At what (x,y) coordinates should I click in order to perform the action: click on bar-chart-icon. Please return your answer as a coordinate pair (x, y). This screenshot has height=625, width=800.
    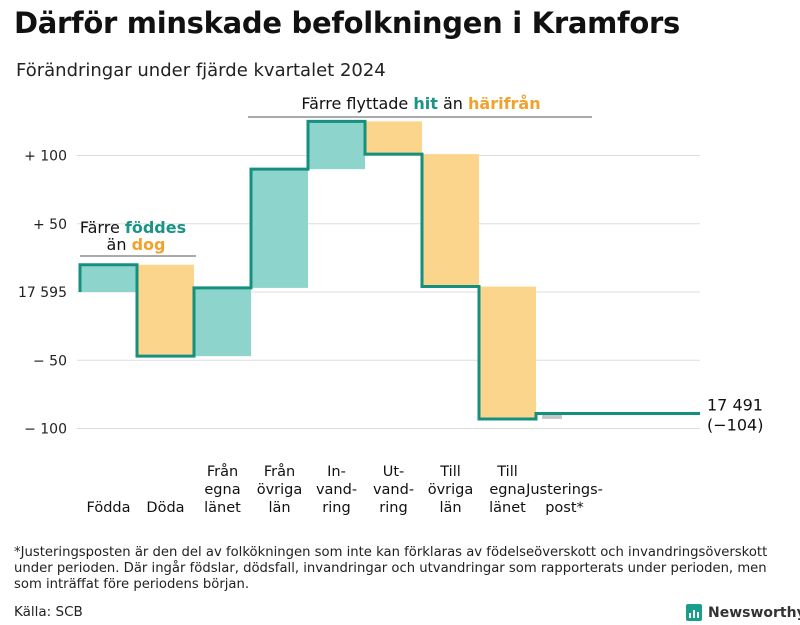
    Looking at the image, I should click on (694, 612).